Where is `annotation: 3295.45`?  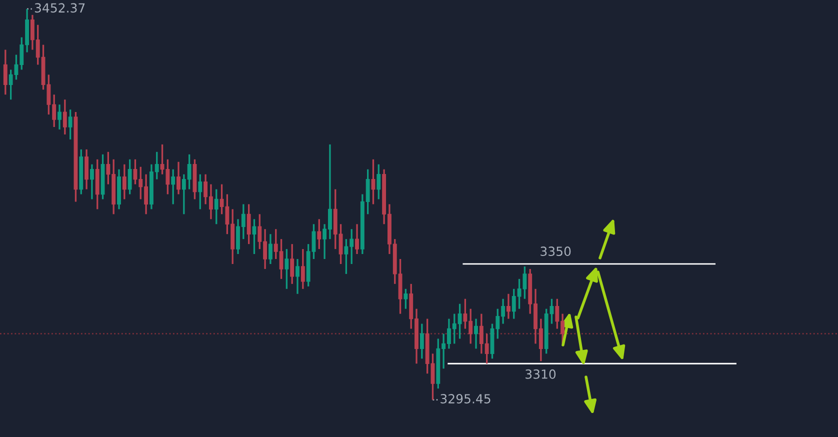
annotation: 3295.45 is located at coordinates (465, 399).